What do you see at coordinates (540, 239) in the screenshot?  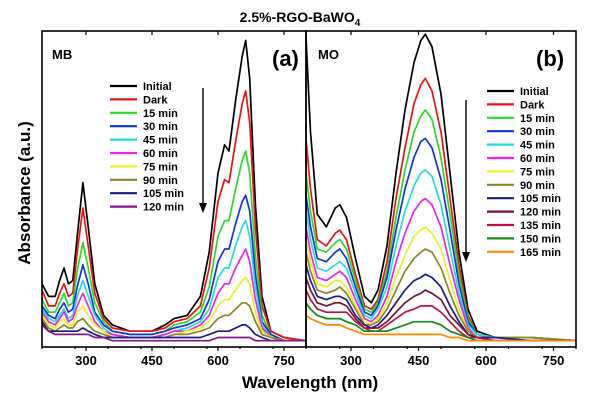 I see `legend-entry: 150 min` at bounding box center [540, 239].